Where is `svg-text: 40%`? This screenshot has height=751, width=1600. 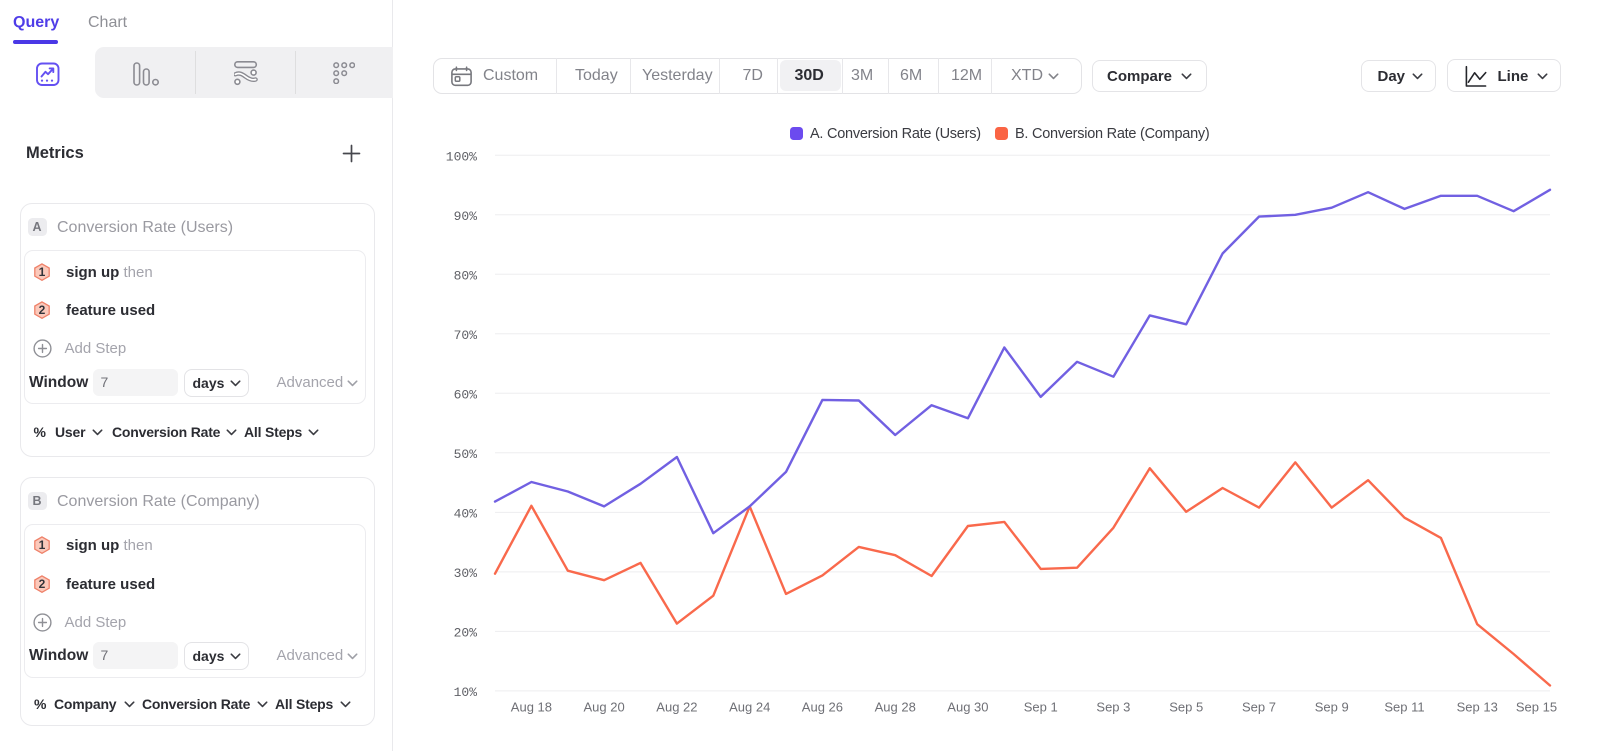
svg-text: 40% is located at coordinates (466, 514).